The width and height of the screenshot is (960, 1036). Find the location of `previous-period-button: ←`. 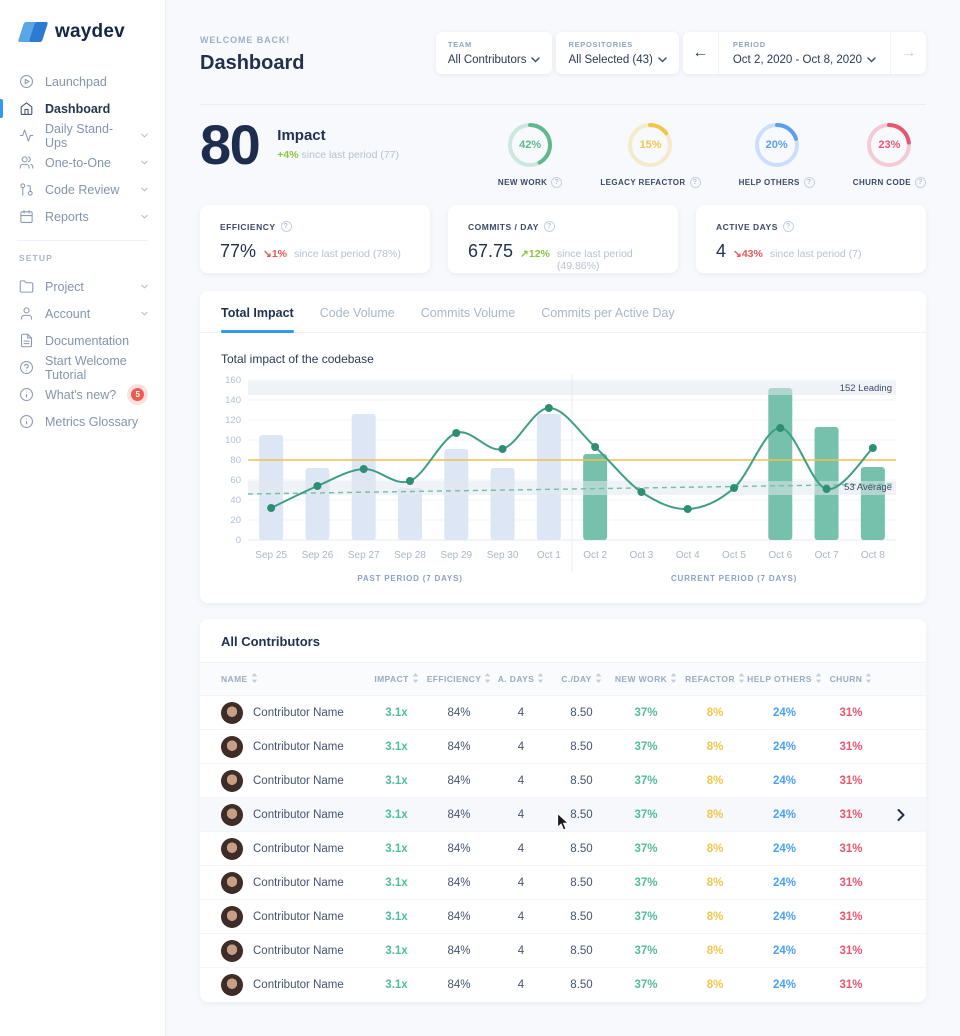

previous-period-button: ← is located at coordinates (701, 53).